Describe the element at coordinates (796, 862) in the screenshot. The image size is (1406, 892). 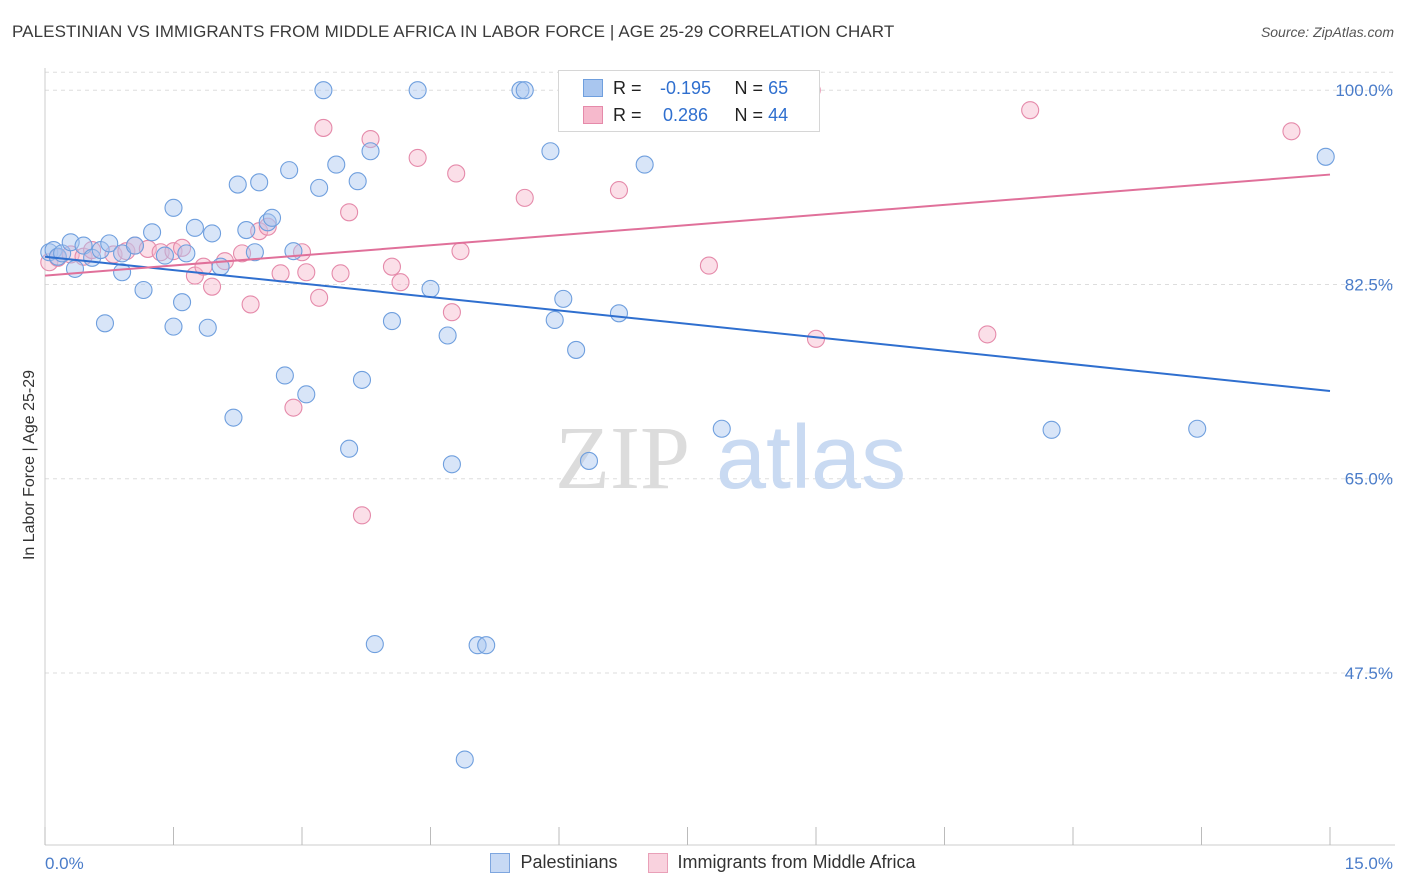
I see `legend-label-immigrants: Immigrants from Middle Africa` at that location.